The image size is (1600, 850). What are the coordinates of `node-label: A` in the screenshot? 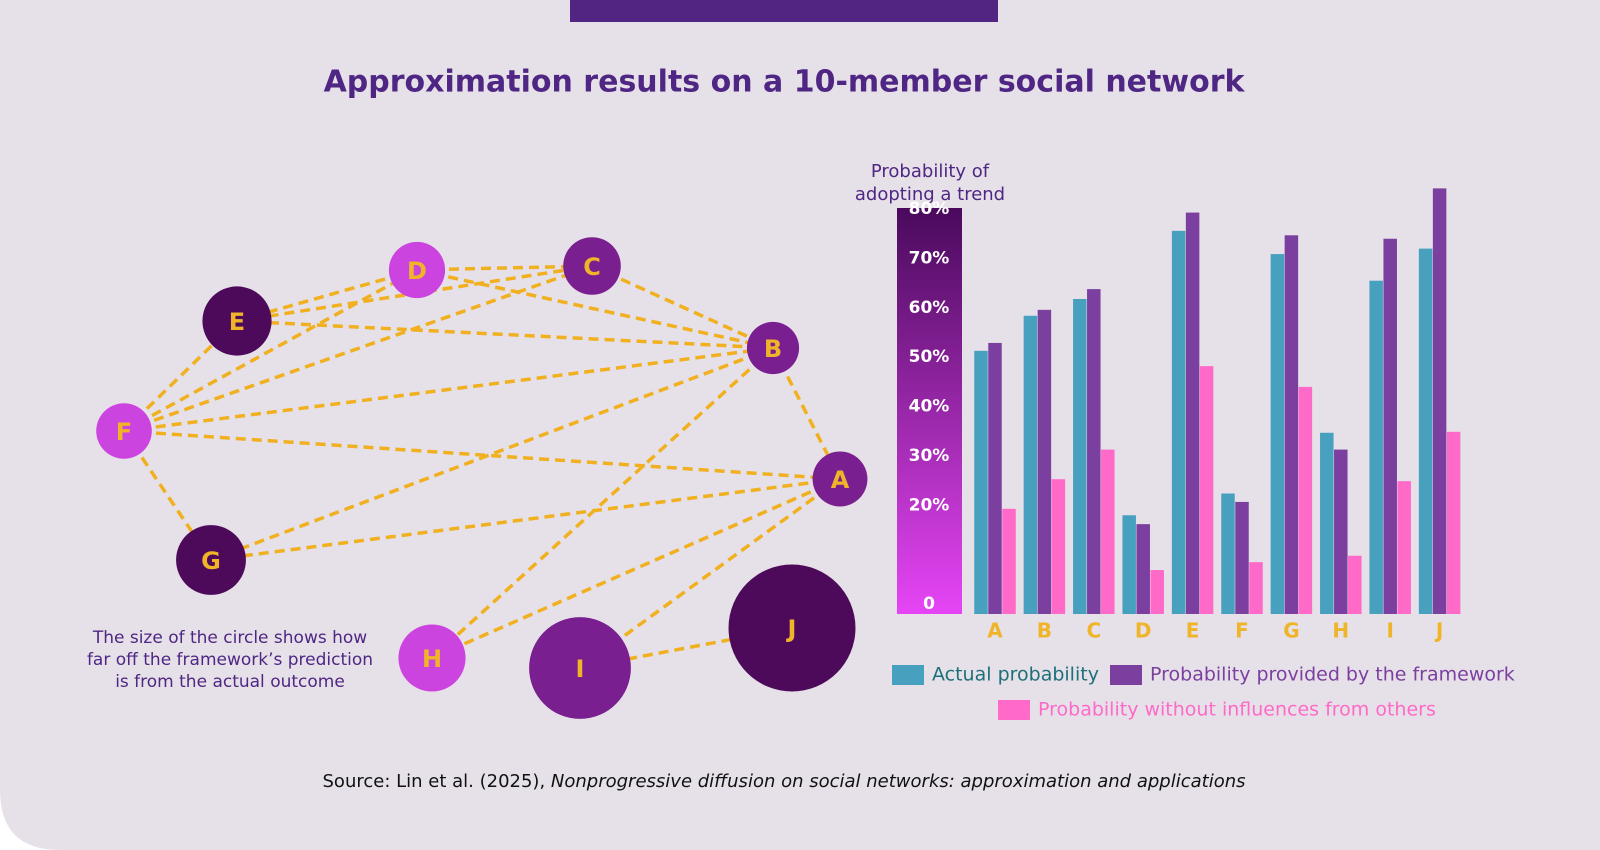 It's located at (840, 480).